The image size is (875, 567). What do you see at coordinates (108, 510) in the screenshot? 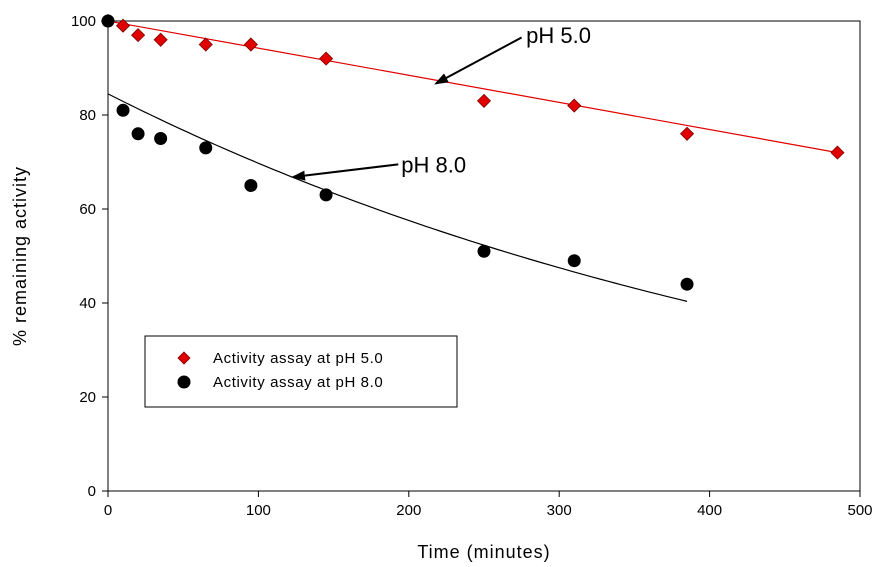
I see `x-tick-label: 0` at bounding box center [108, 510].